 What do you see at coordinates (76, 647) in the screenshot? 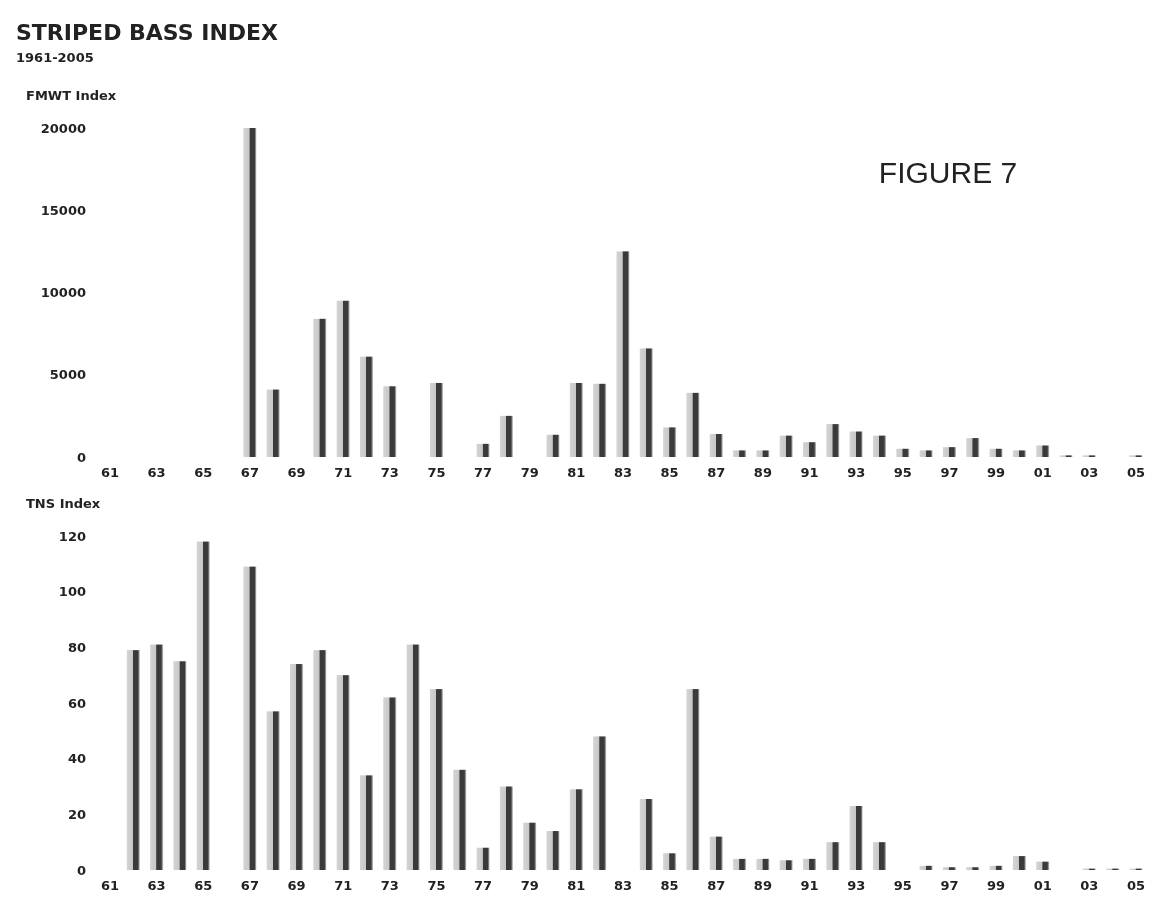
I see `y-tick-label: 80` at bounding box center [76, 647].